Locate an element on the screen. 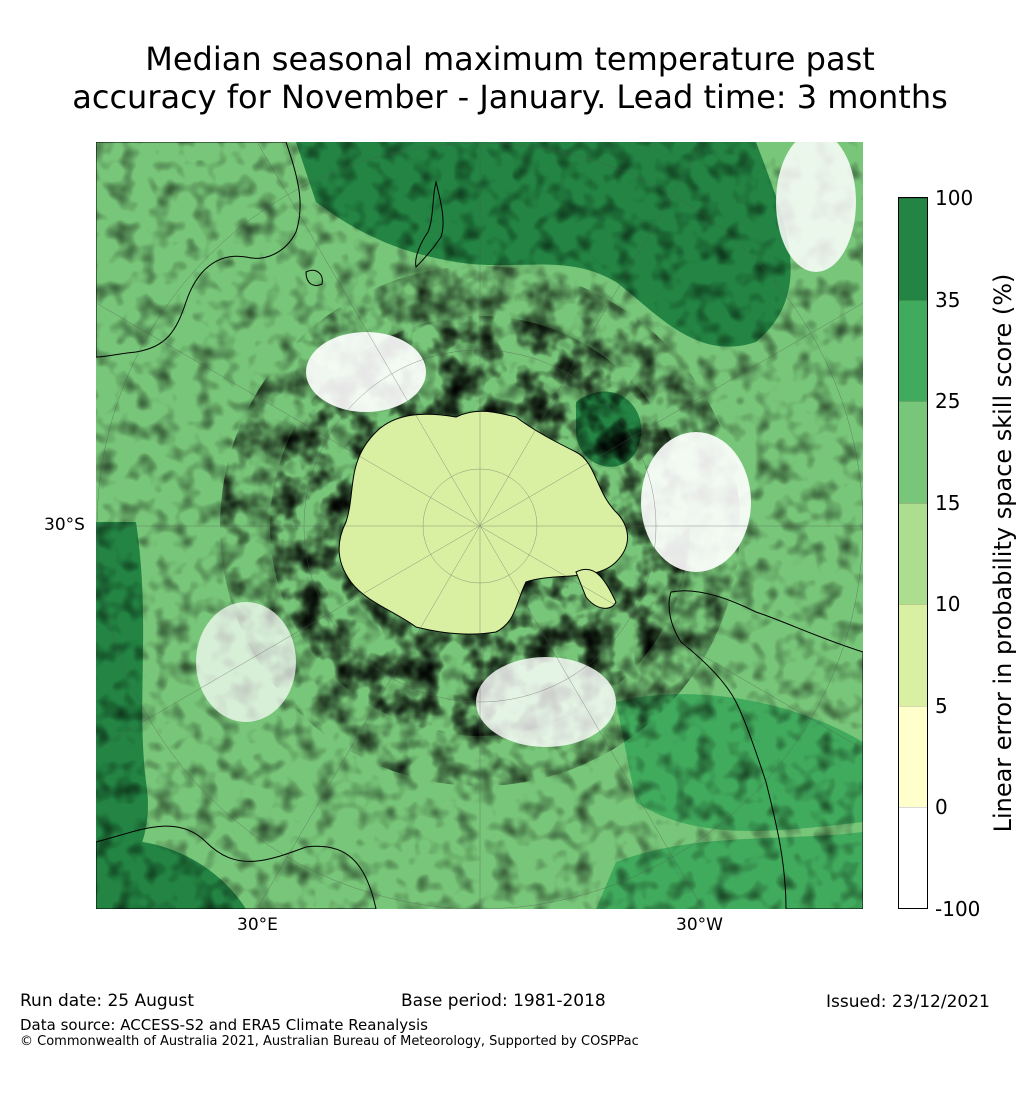  colorbar-tick: 0 is located at coordinates (941, 807).